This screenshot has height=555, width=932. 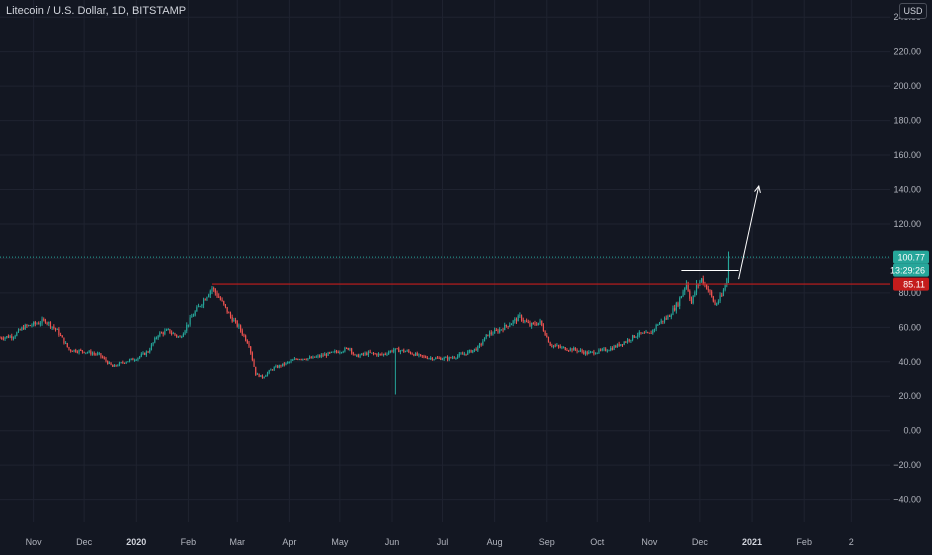 What do you see at coordinates (237, 542) in the screenshot?
I see `time-tick-label: Mar` at bounding box center [237, 542].